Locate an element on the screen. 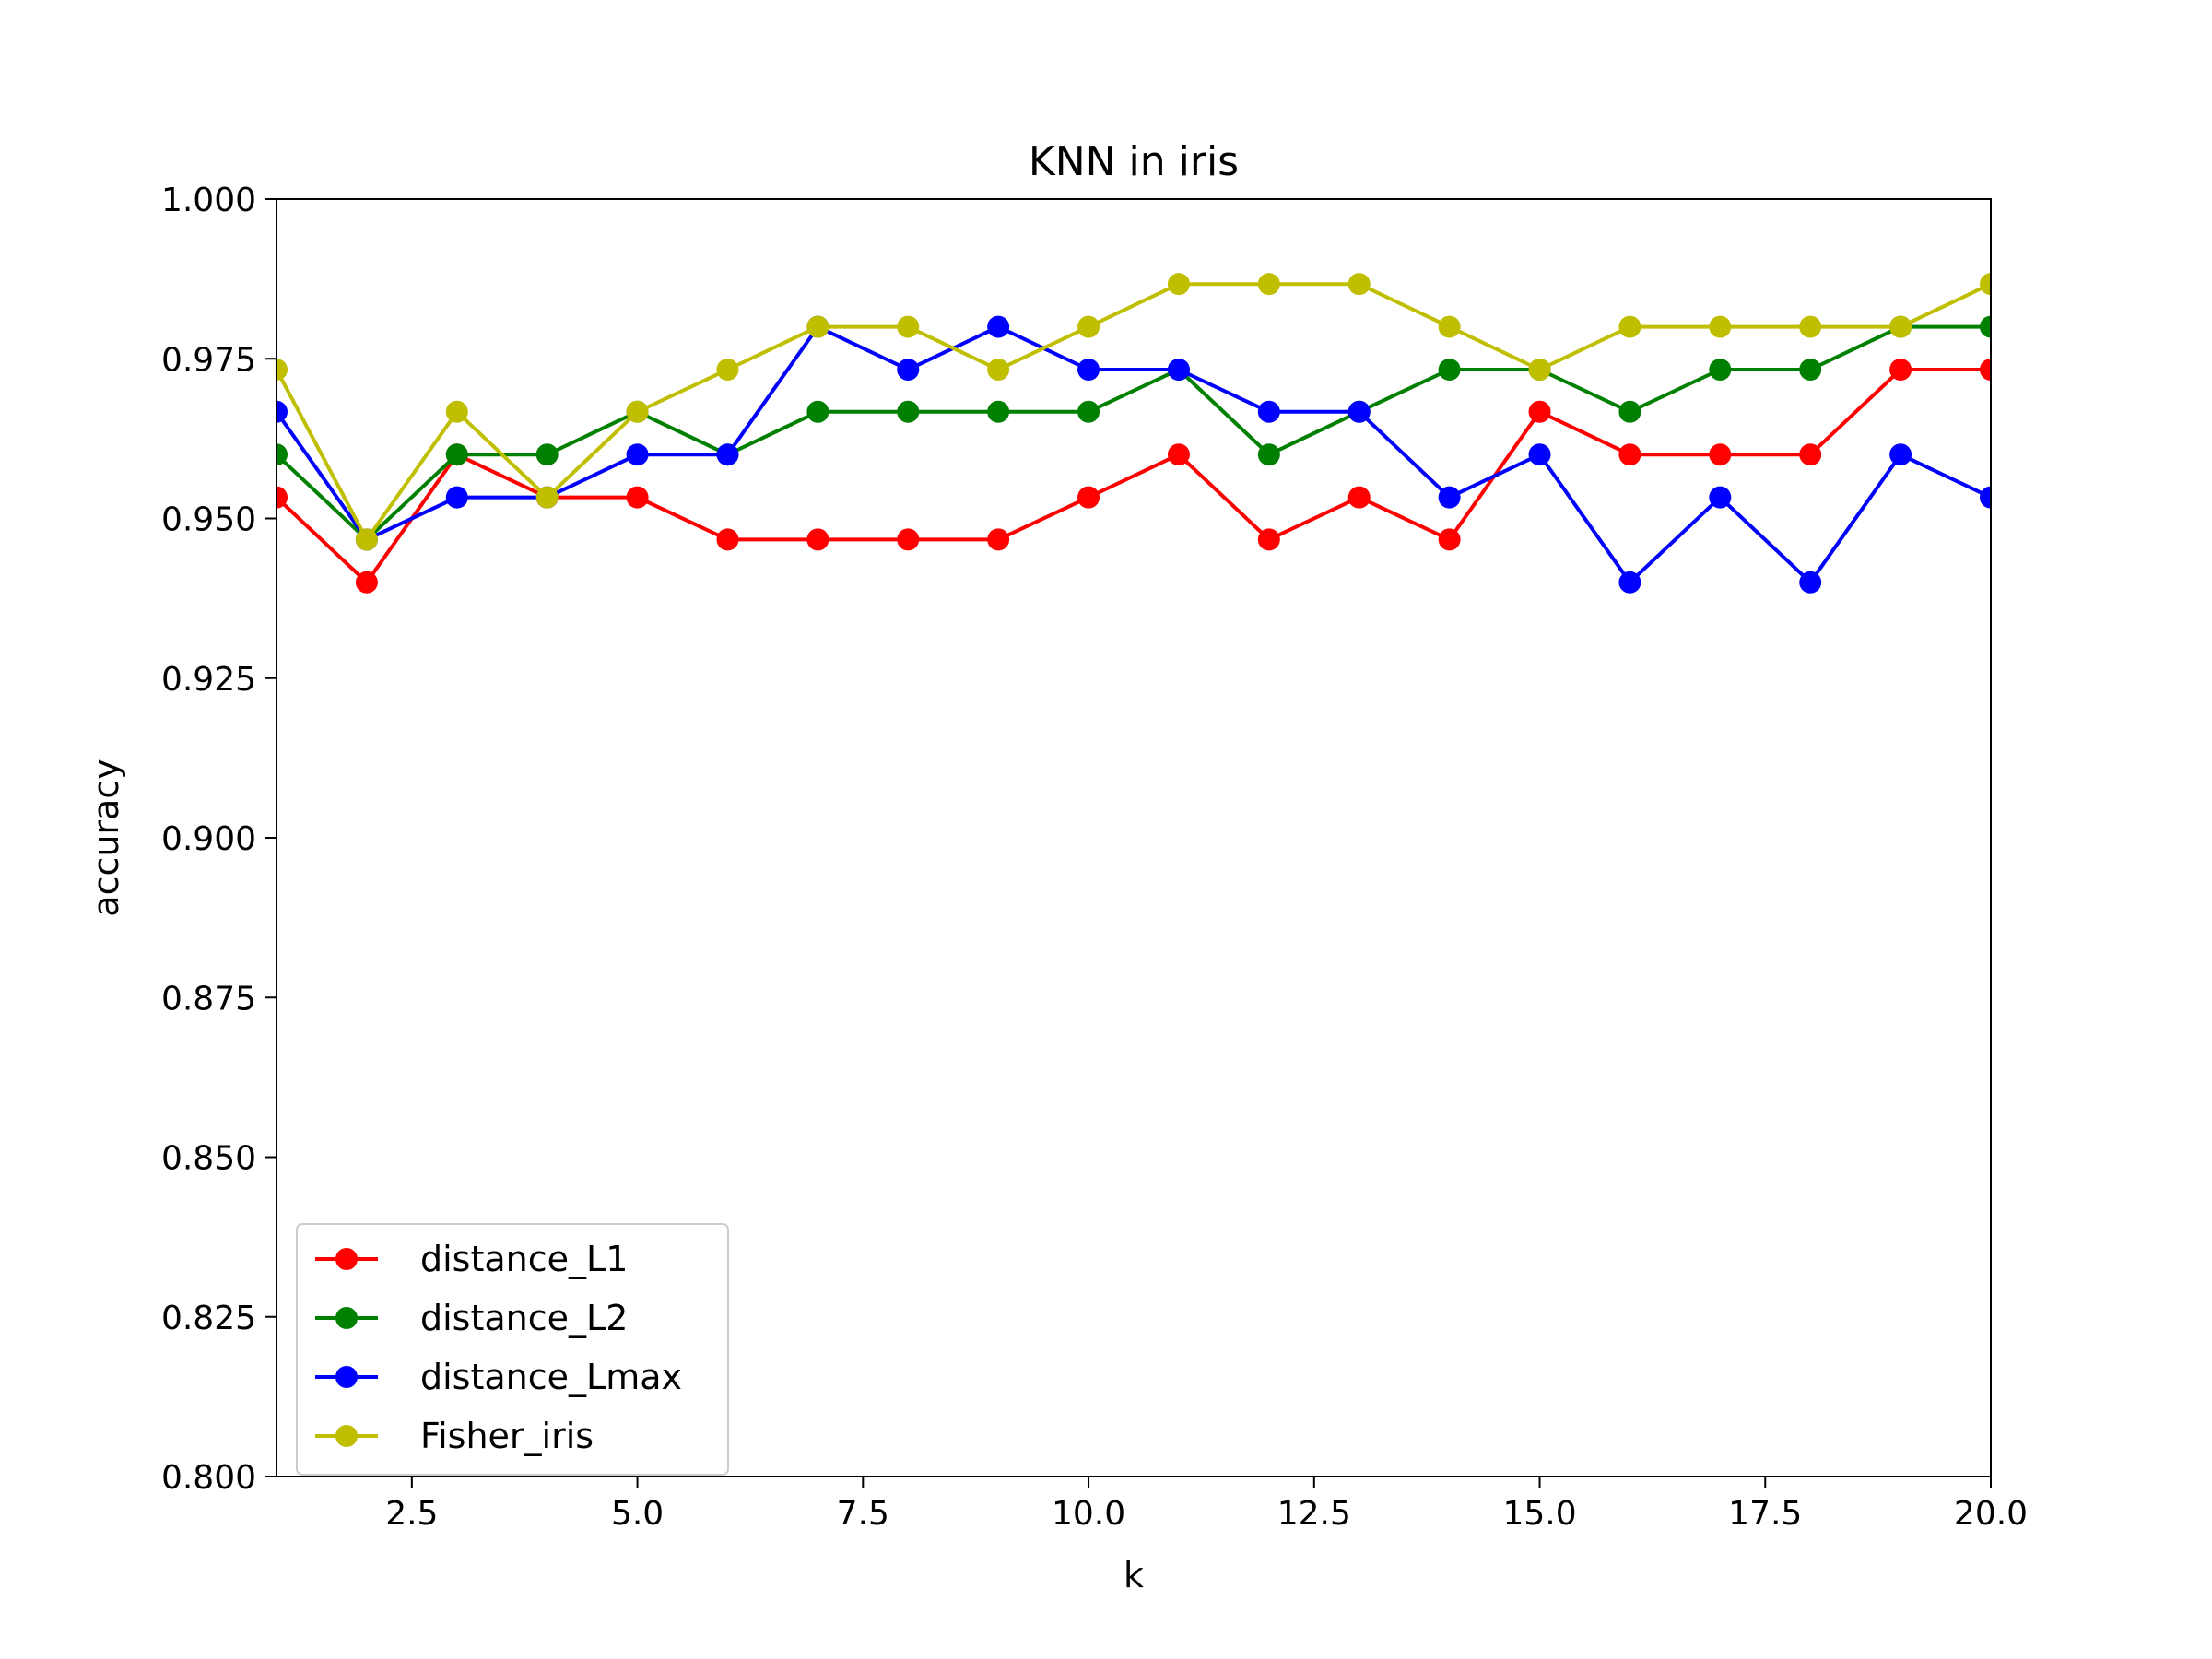  x-axis-label: k is located at coordinates (1134, 1575).